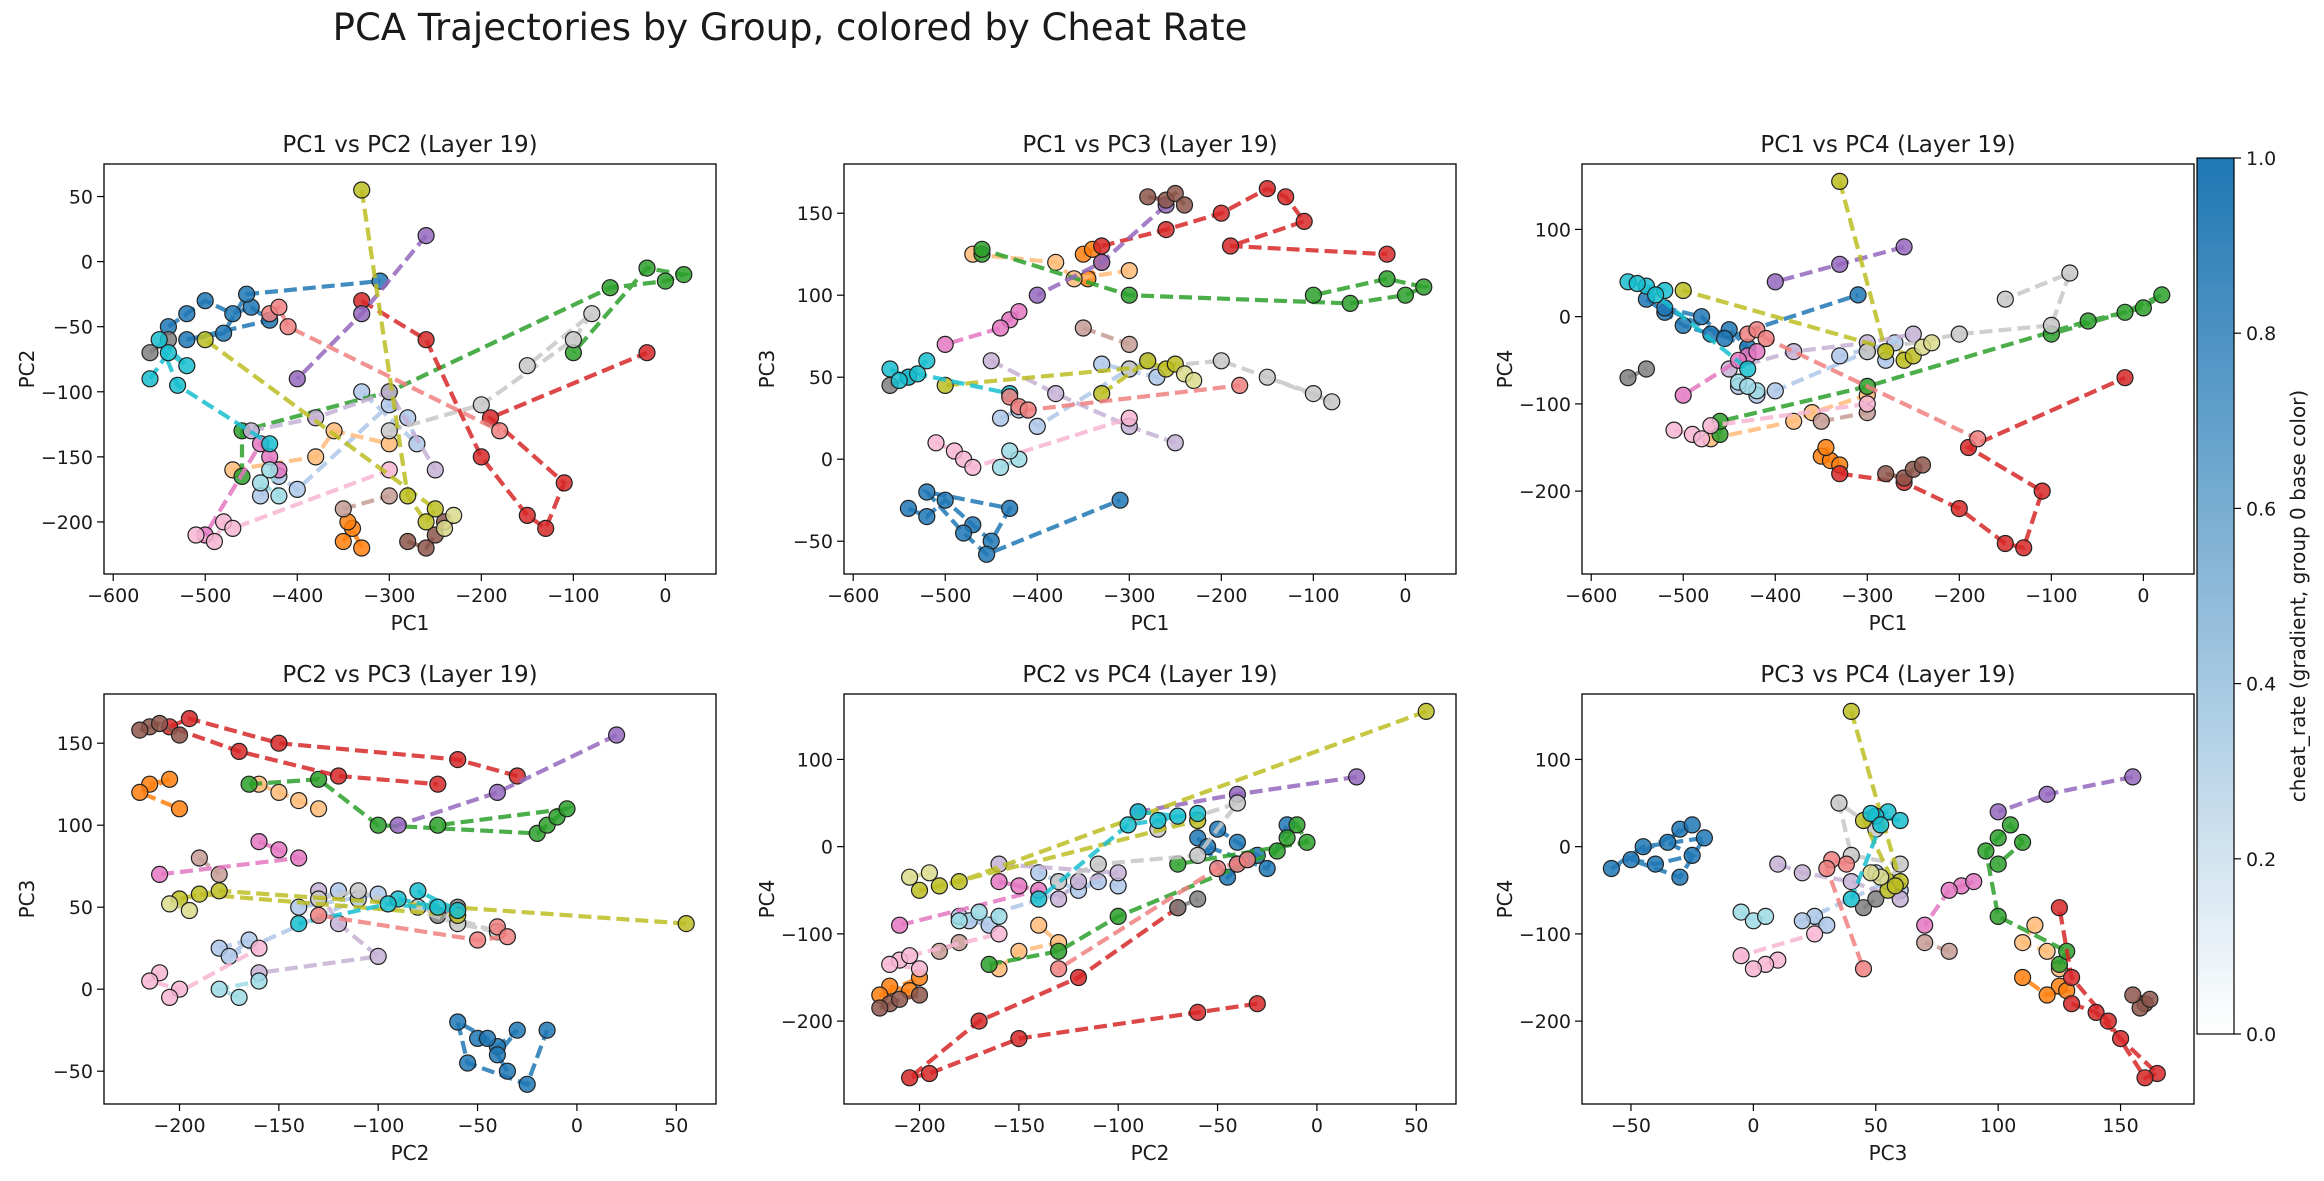 The height and width of the screenshot is (1181, 2324). I want to click on x-axis-label: PC2, so click(1150, 1153).